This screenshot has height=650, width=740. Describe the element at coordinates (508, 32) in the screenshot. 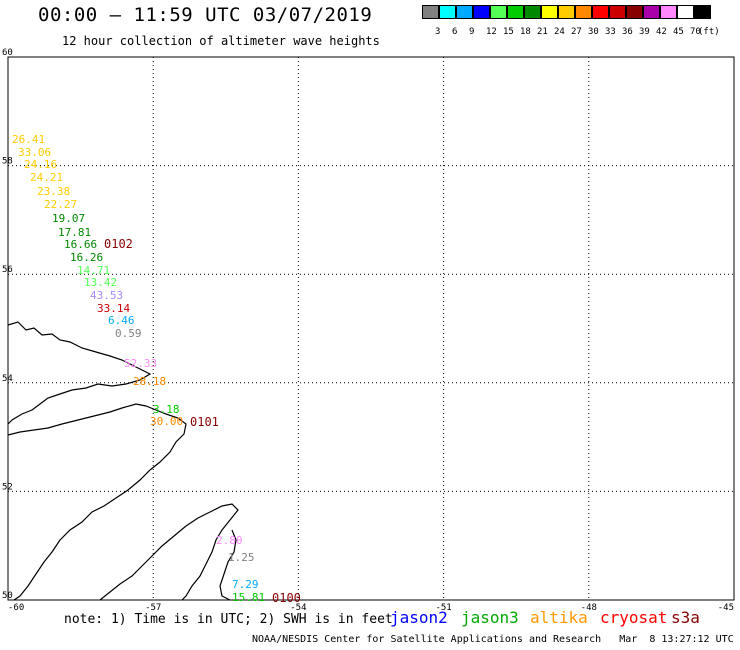

I see `colorbar-tick-label: 15` at that location.